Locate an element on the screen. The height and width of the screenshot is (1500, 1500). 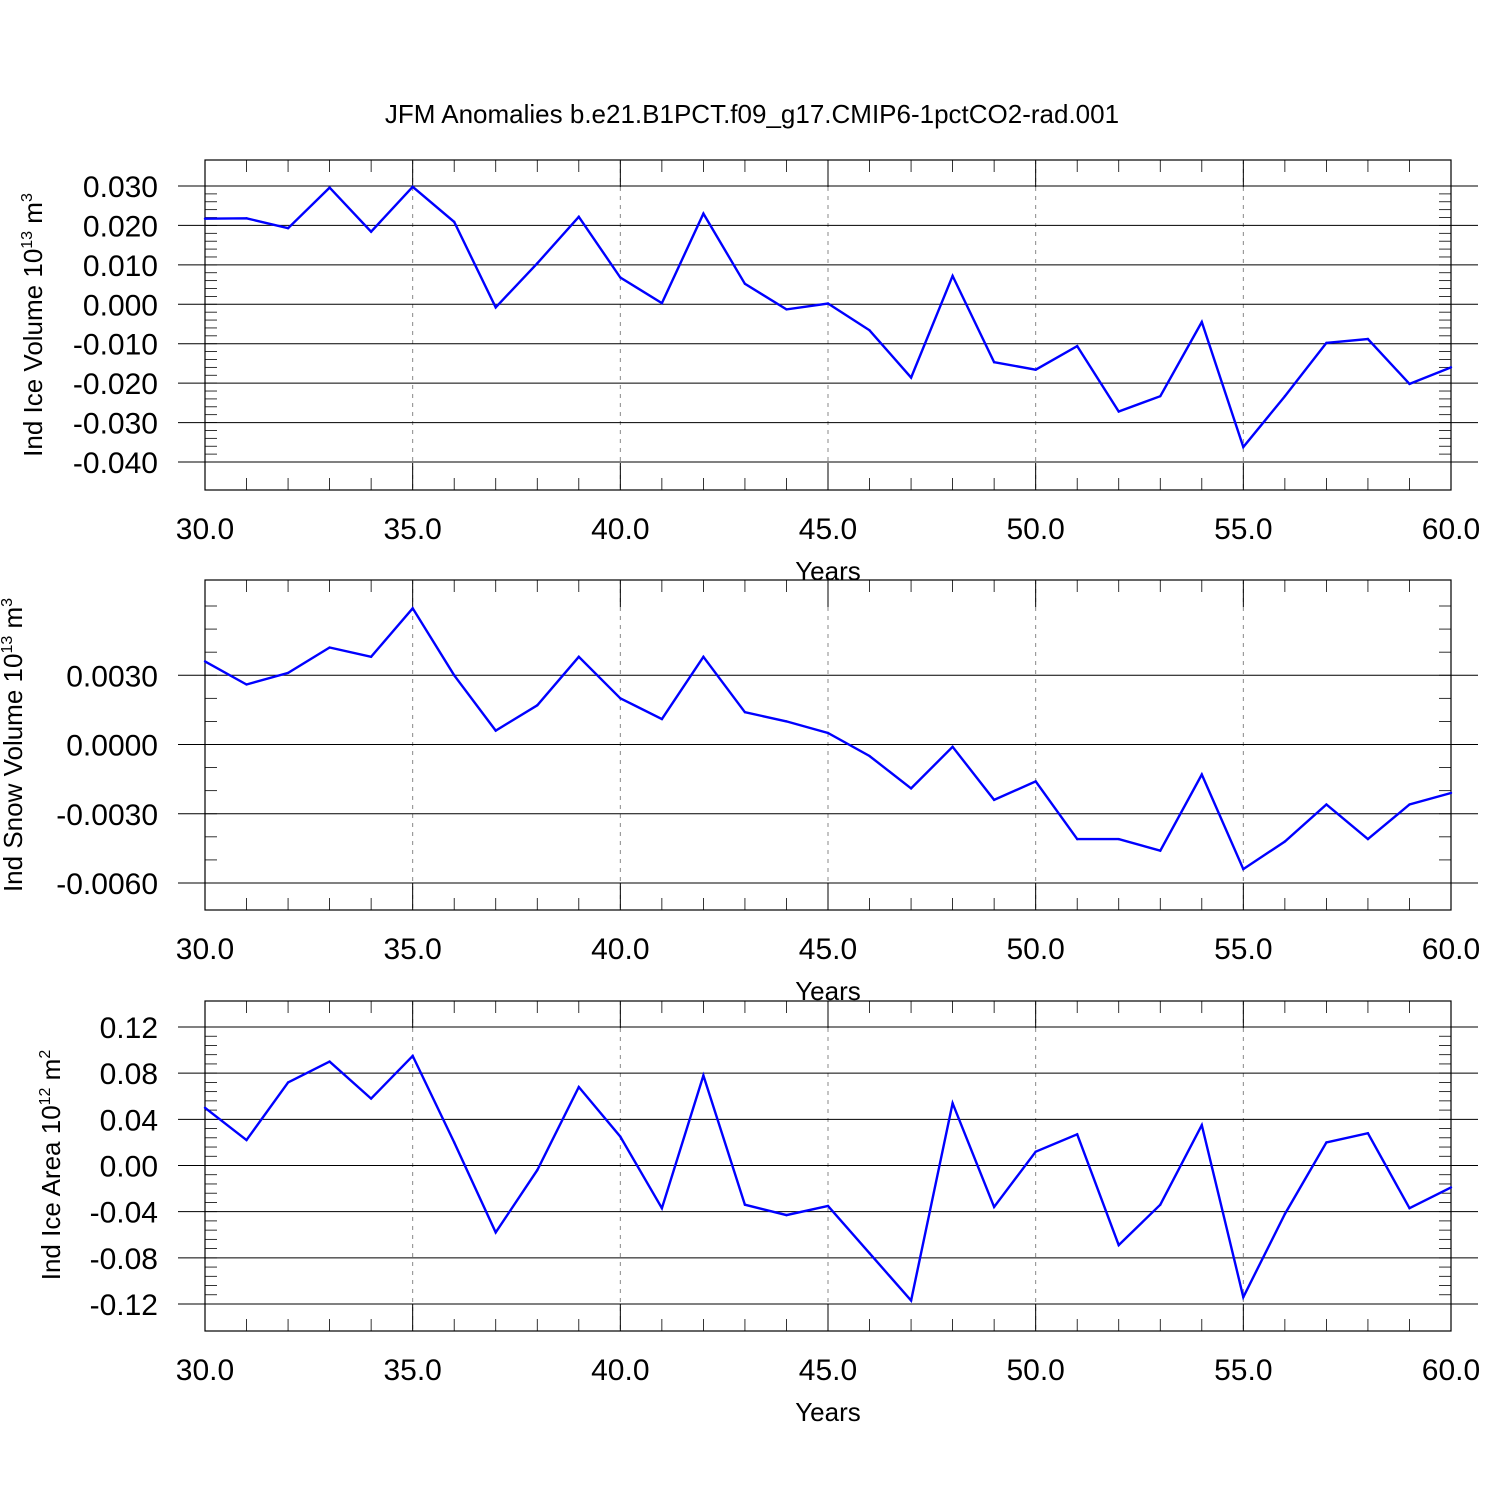
y-tick-label: -0.08 is located at coordinates (124, 1259).